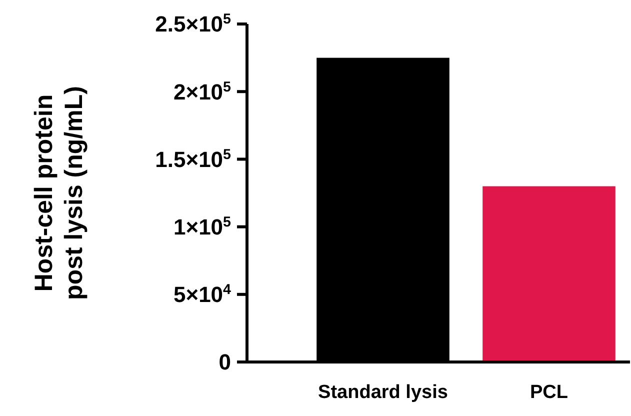 This screenshot has width=631, height=416. What do you see at coordinates (202, 91) in the screenshot?
I see `y-tick-label: 2×10$^{5}$` at bounding box center [202, 91].